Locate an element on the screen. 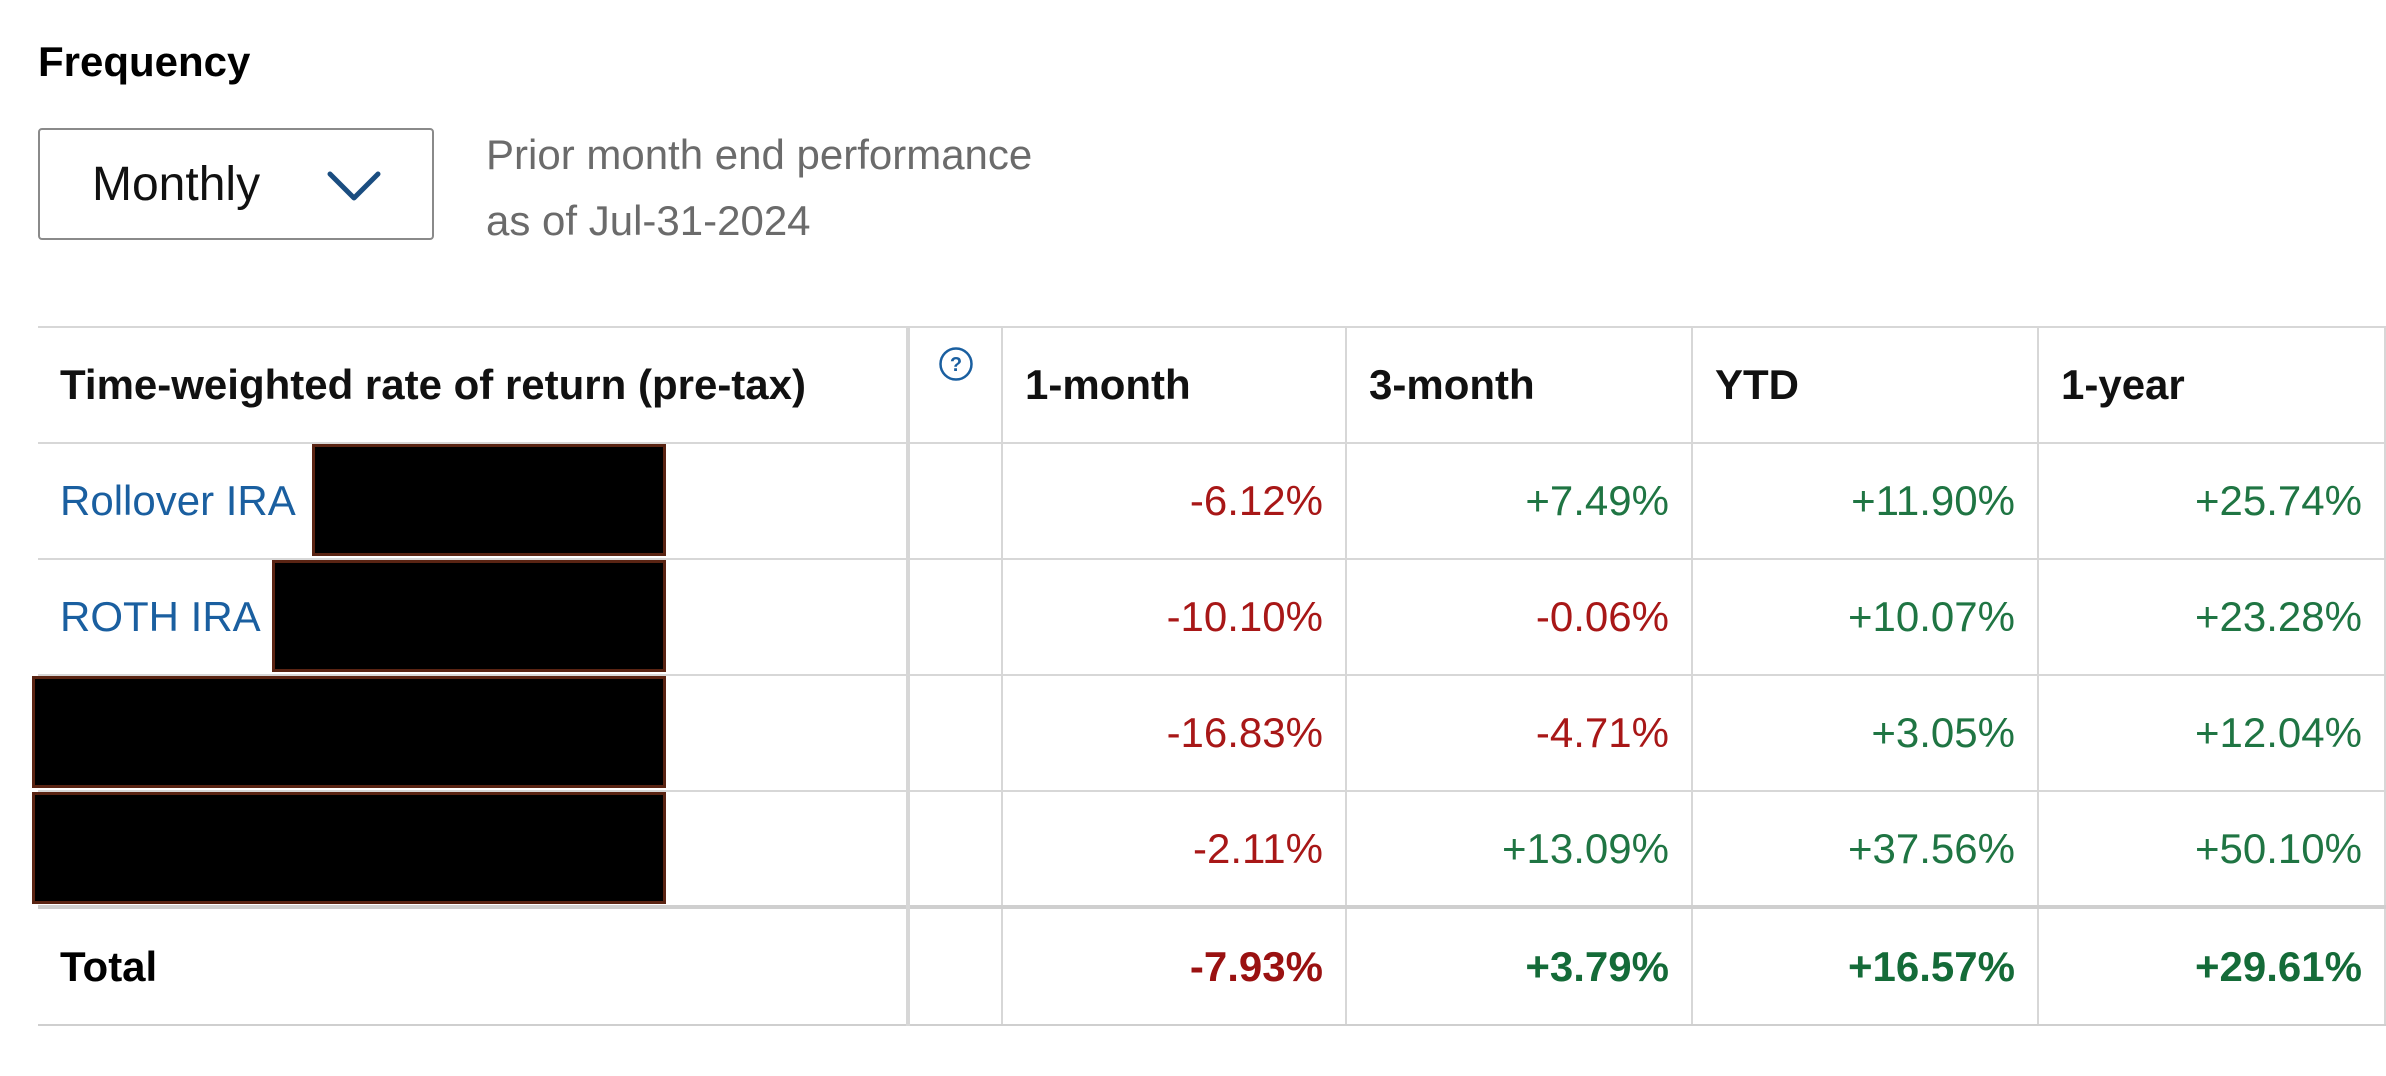  table-row: ROTH IRA -10.10% -0.06% +10.07% +23.28% is located at coordinates (1212, 617).